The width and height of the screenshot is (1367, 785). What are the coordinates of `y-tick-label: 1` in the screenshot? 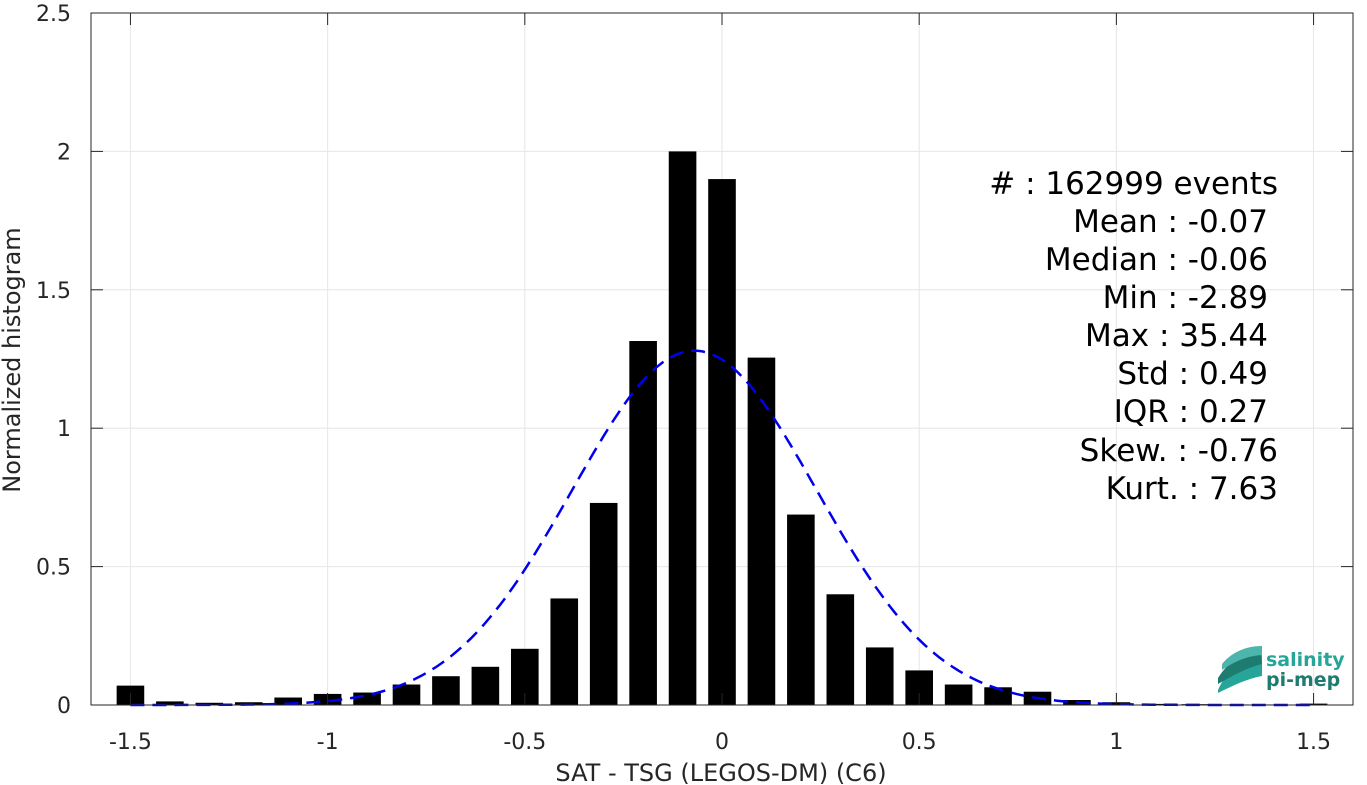 It's located at (64, 429).